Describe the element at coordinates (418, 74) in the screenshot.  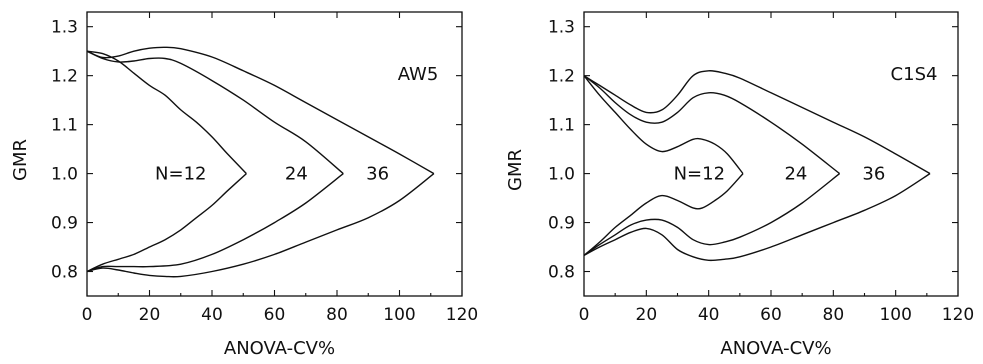
I see `panel-label: AW5` at that location.